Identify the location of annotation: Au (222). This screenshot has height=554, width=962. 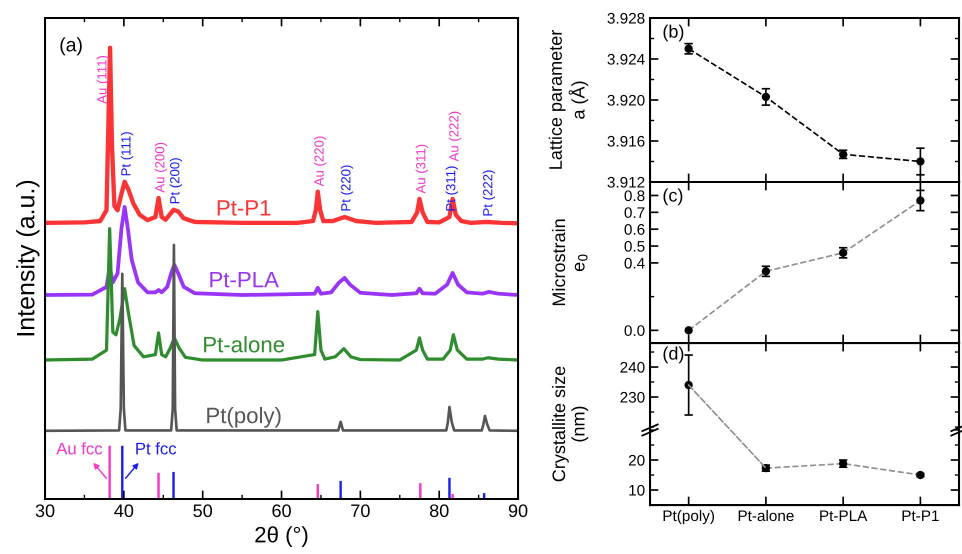
(455, 137).